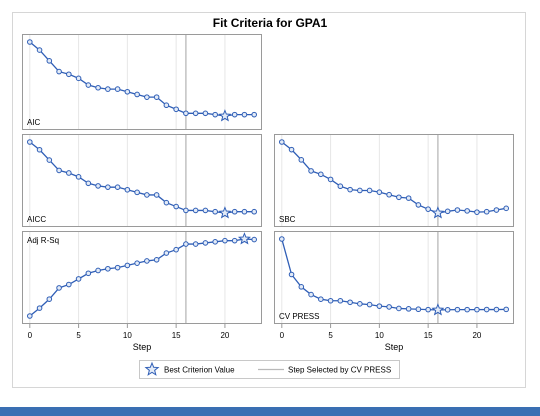  I want to click on panel-background, so click(142, 277).